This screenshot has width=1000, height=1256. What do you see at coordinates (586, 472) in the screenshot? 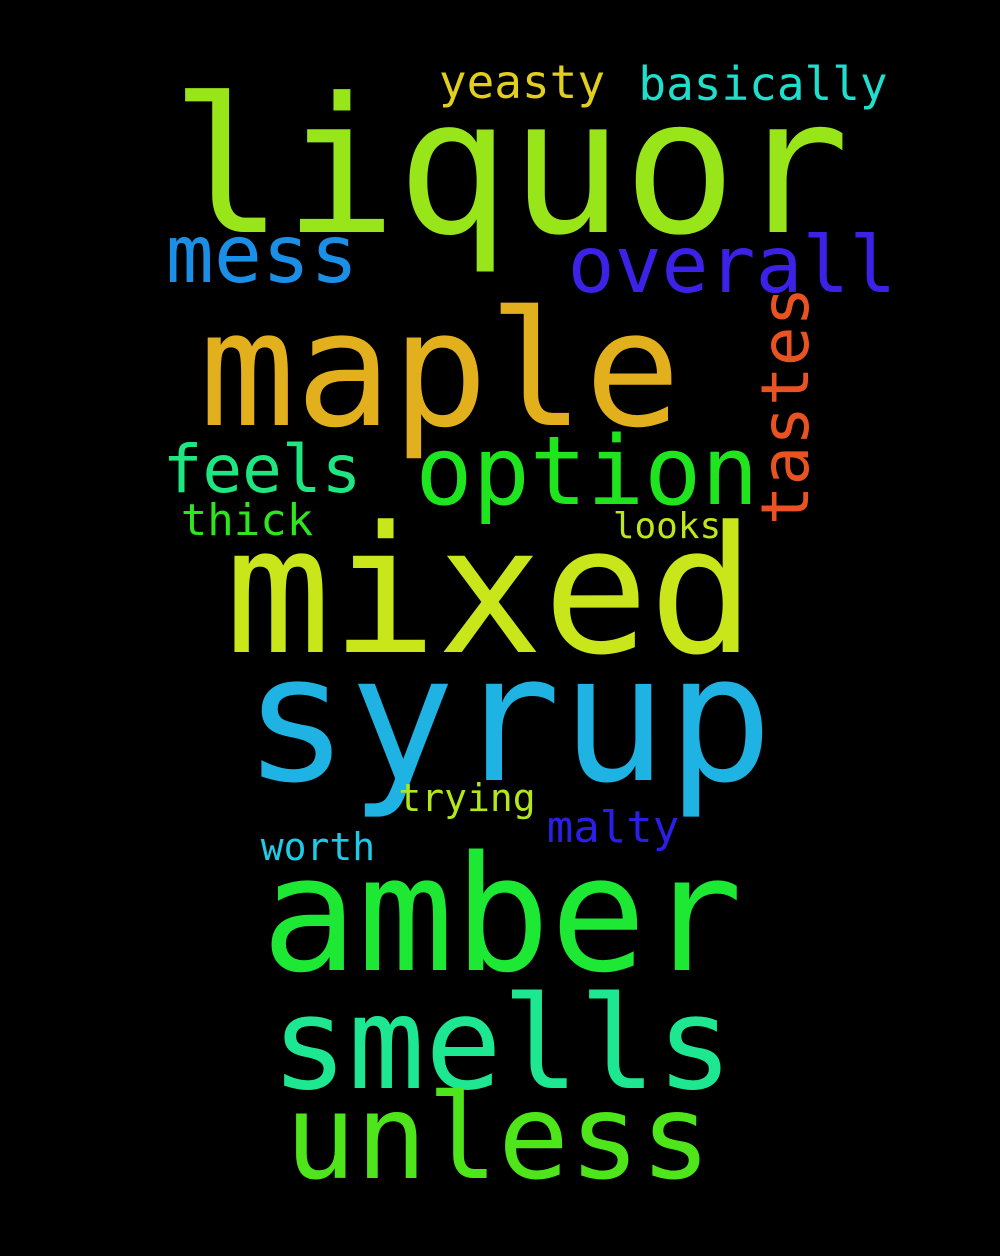
I see `word-option: option` at bounding box center [586, 472].